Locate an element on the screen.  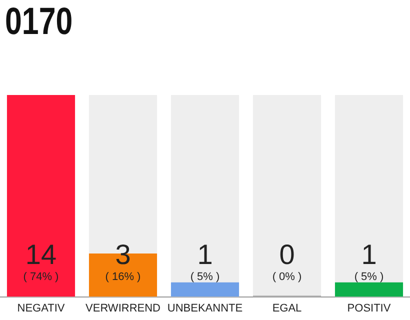
x-tick-label: POSITIV is located at coordinates (369, 308).